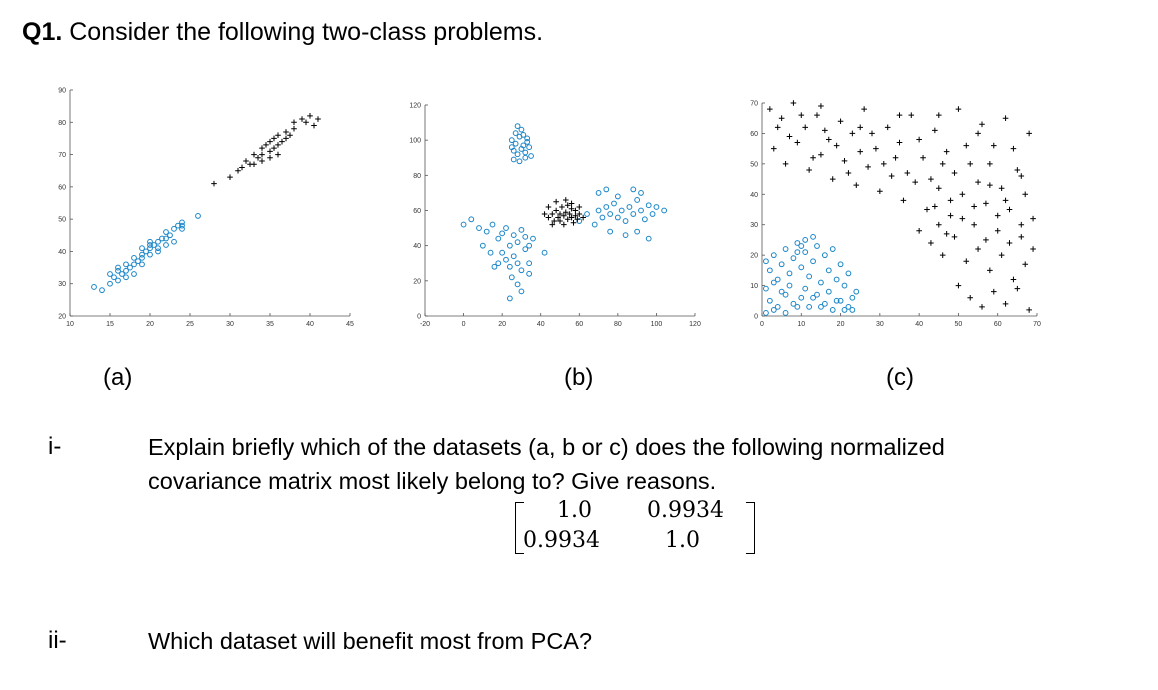  Describe the element at coordinates (754, 286) in the screenshot. I see `y-tick-label: 10` at that location.